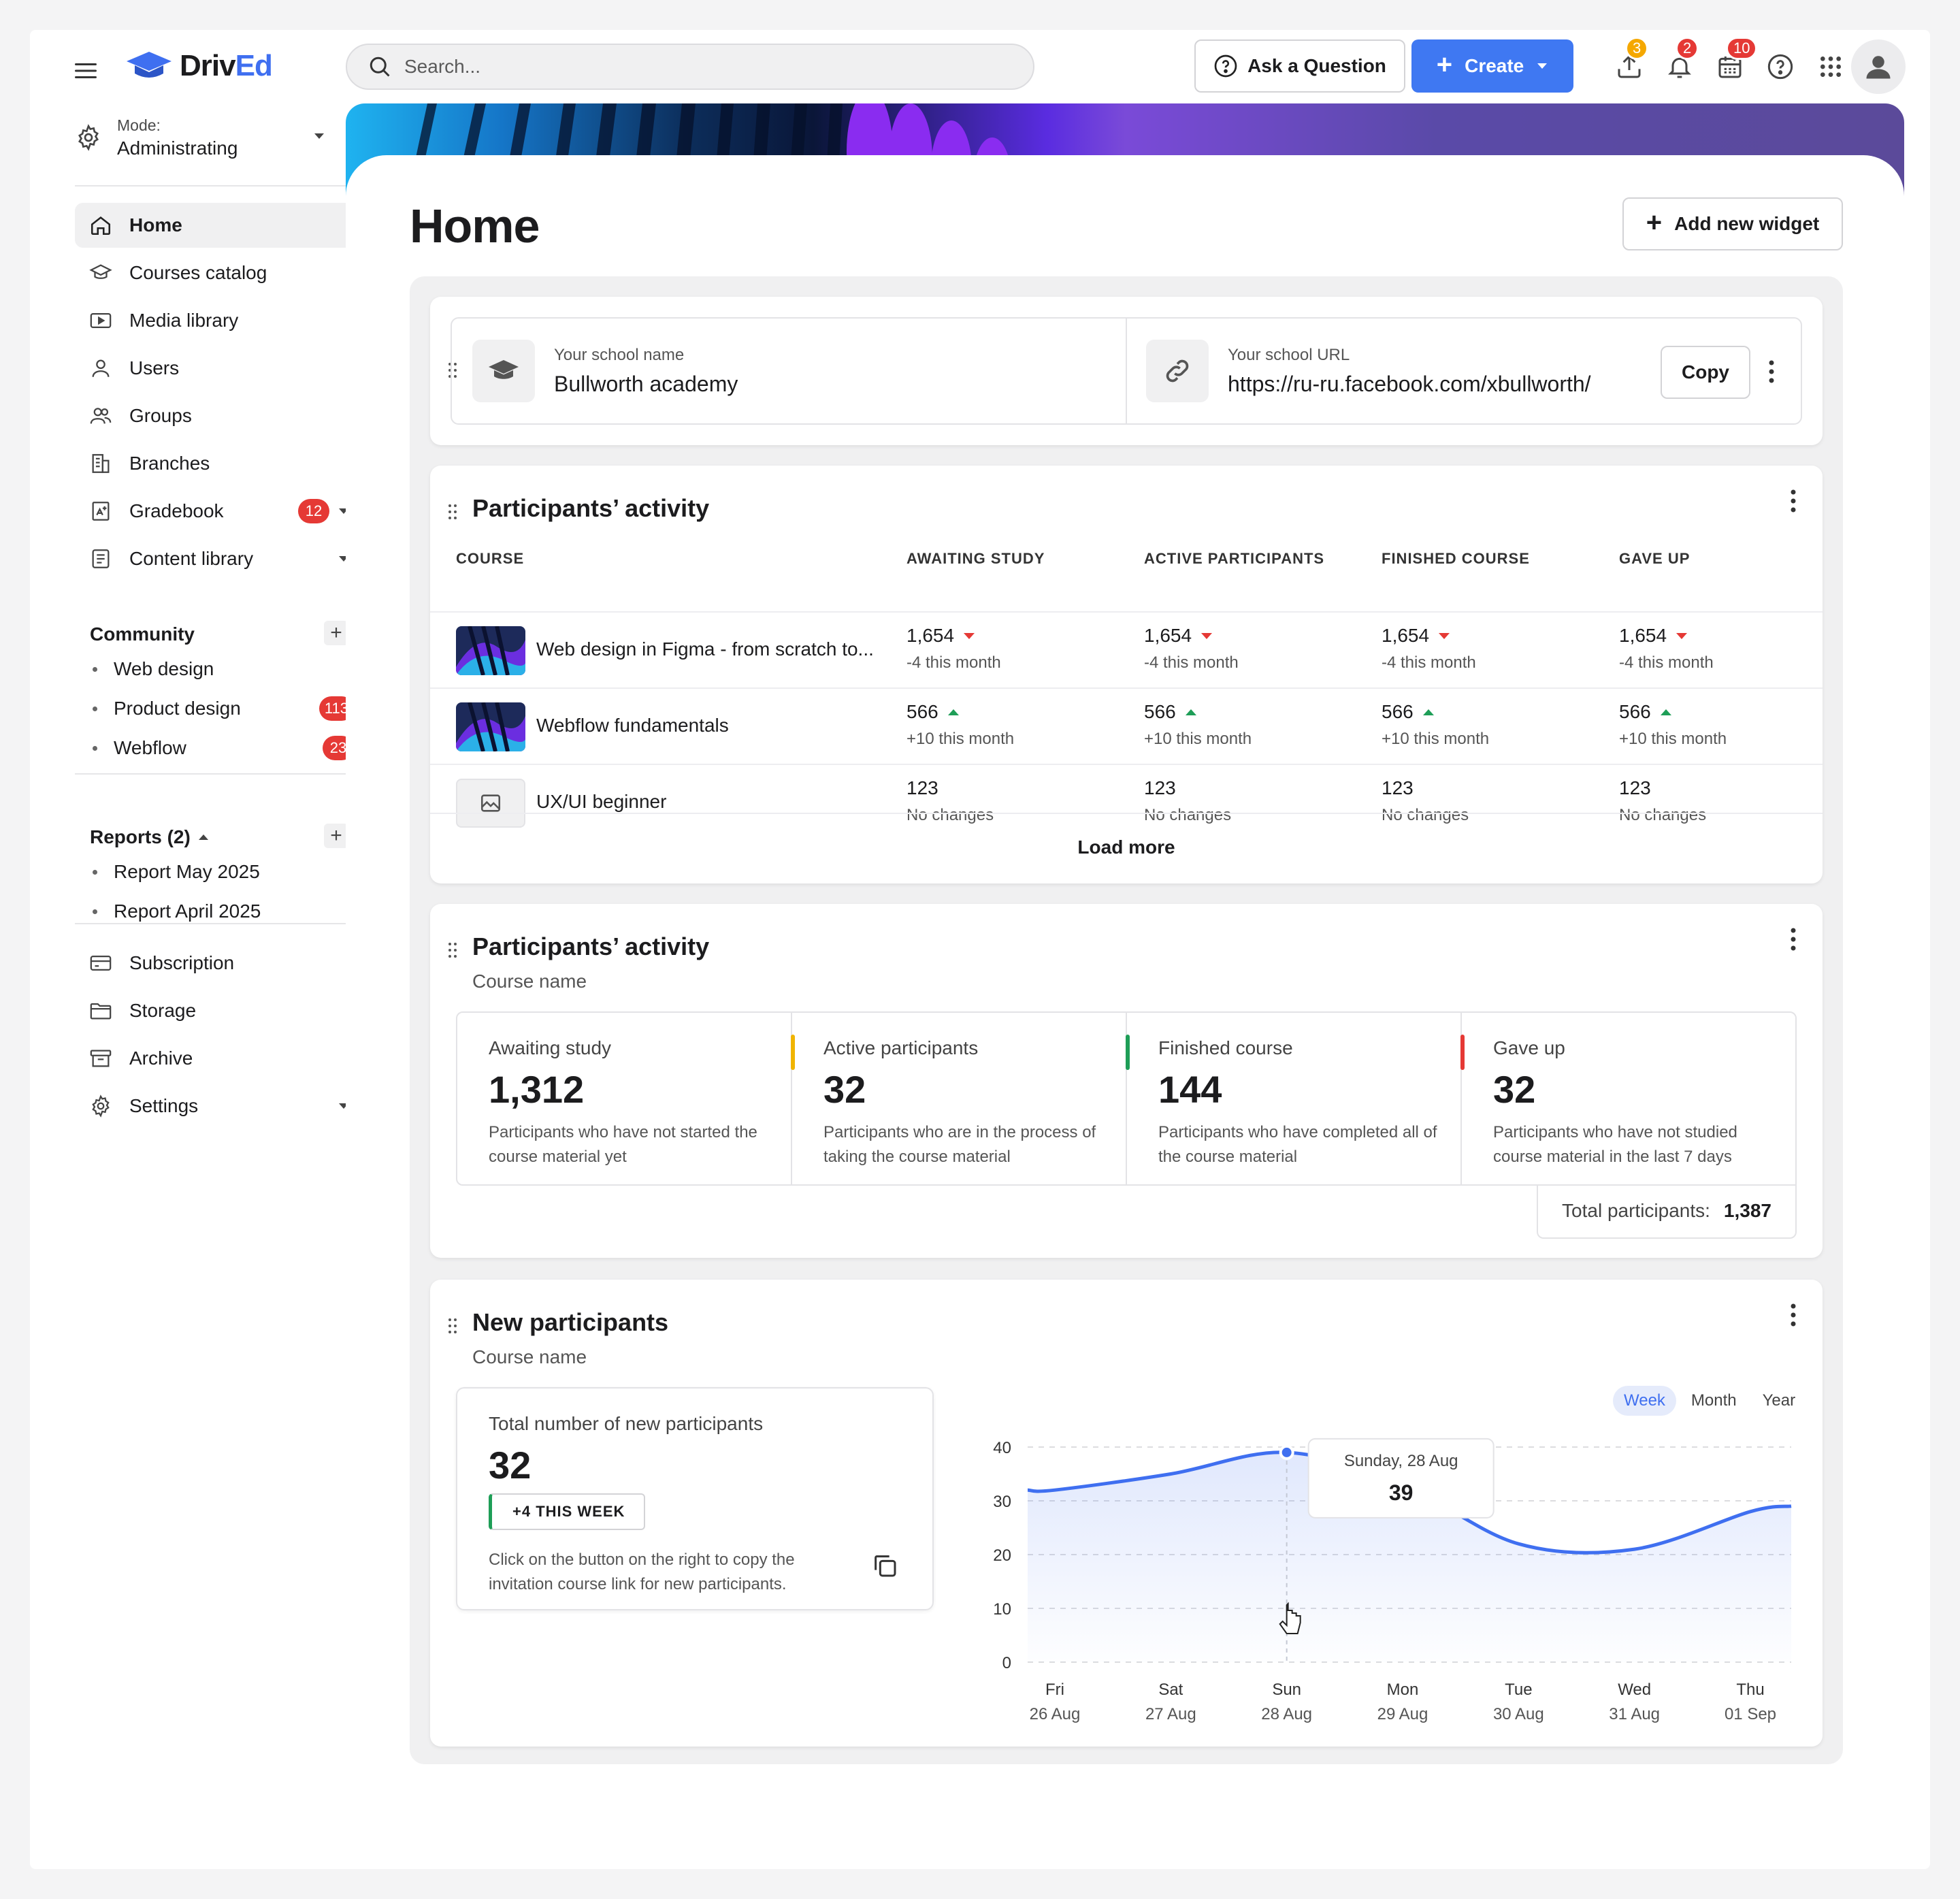  Describe the element at coordinates (101, 225) in the screenshot. I see `home-icon` at that location.